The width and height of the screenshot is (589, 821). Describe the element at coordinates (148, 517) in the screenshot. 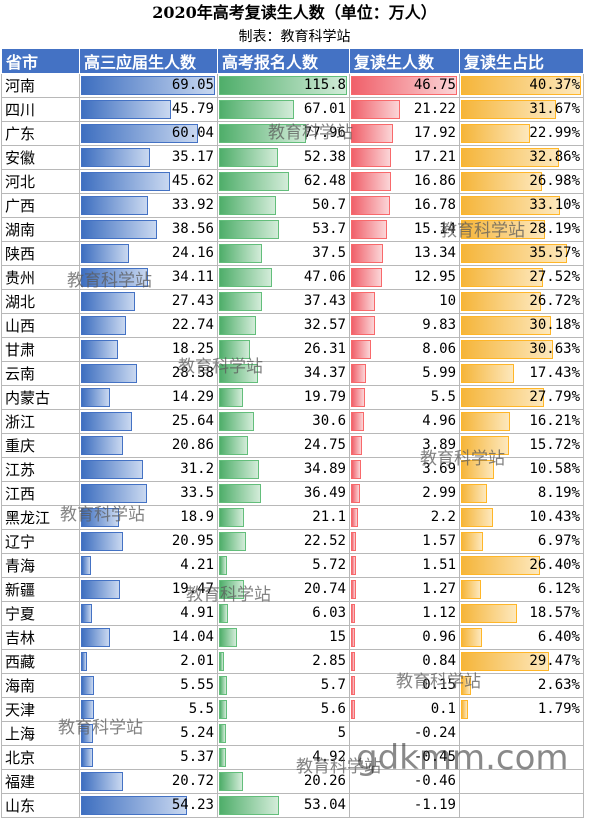

I see `graduates-cell: 18.9` at that location.